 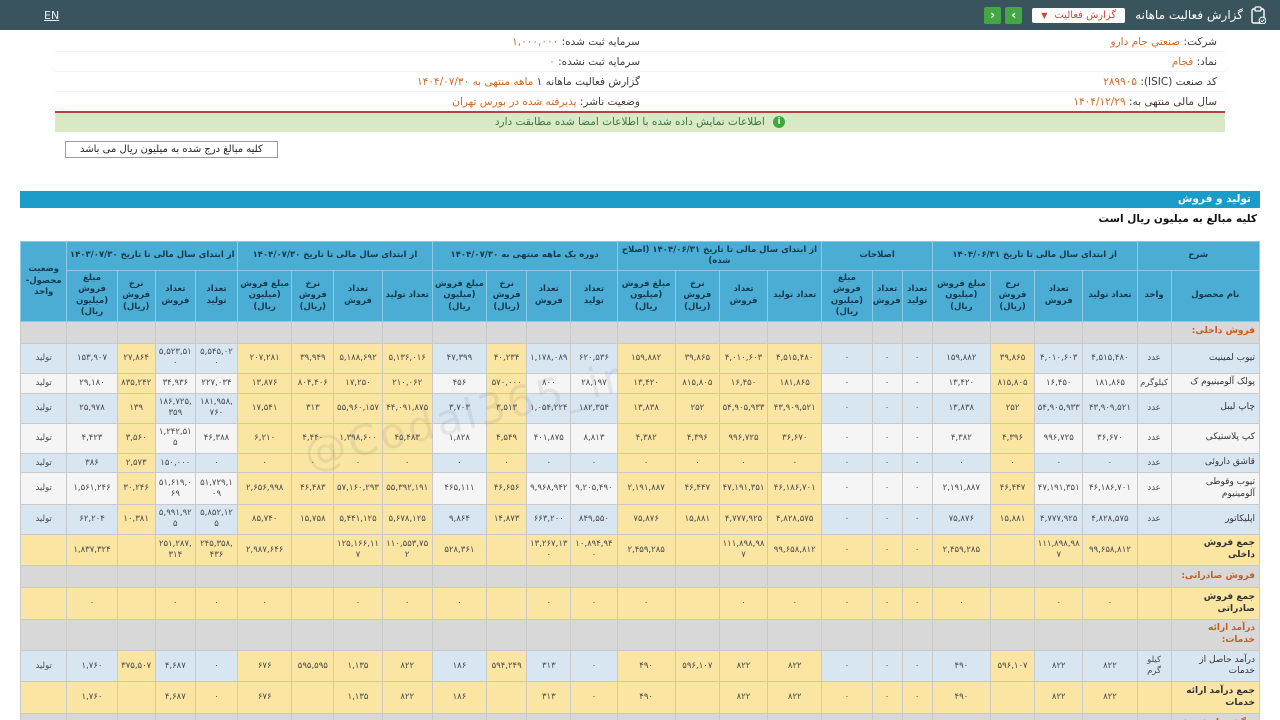 I want to click on value-cell: ۵,۱۸۸,۶۹۲, so click(x=358, y=358).